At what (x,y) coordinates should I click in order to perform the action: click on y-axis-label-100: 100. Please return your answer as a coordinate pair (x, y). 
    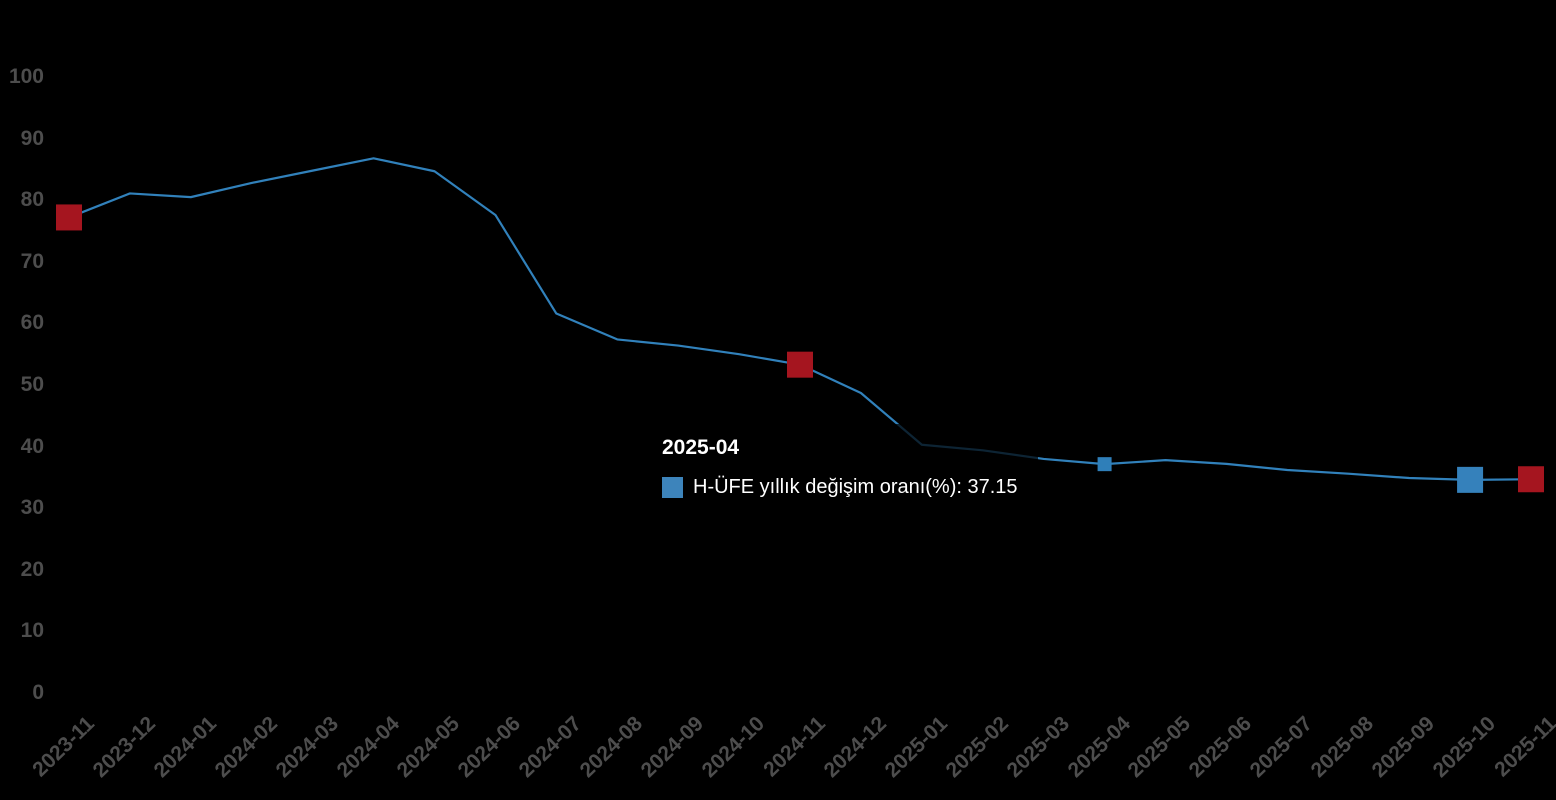
    Looking at the image, I should click on (26, 76).